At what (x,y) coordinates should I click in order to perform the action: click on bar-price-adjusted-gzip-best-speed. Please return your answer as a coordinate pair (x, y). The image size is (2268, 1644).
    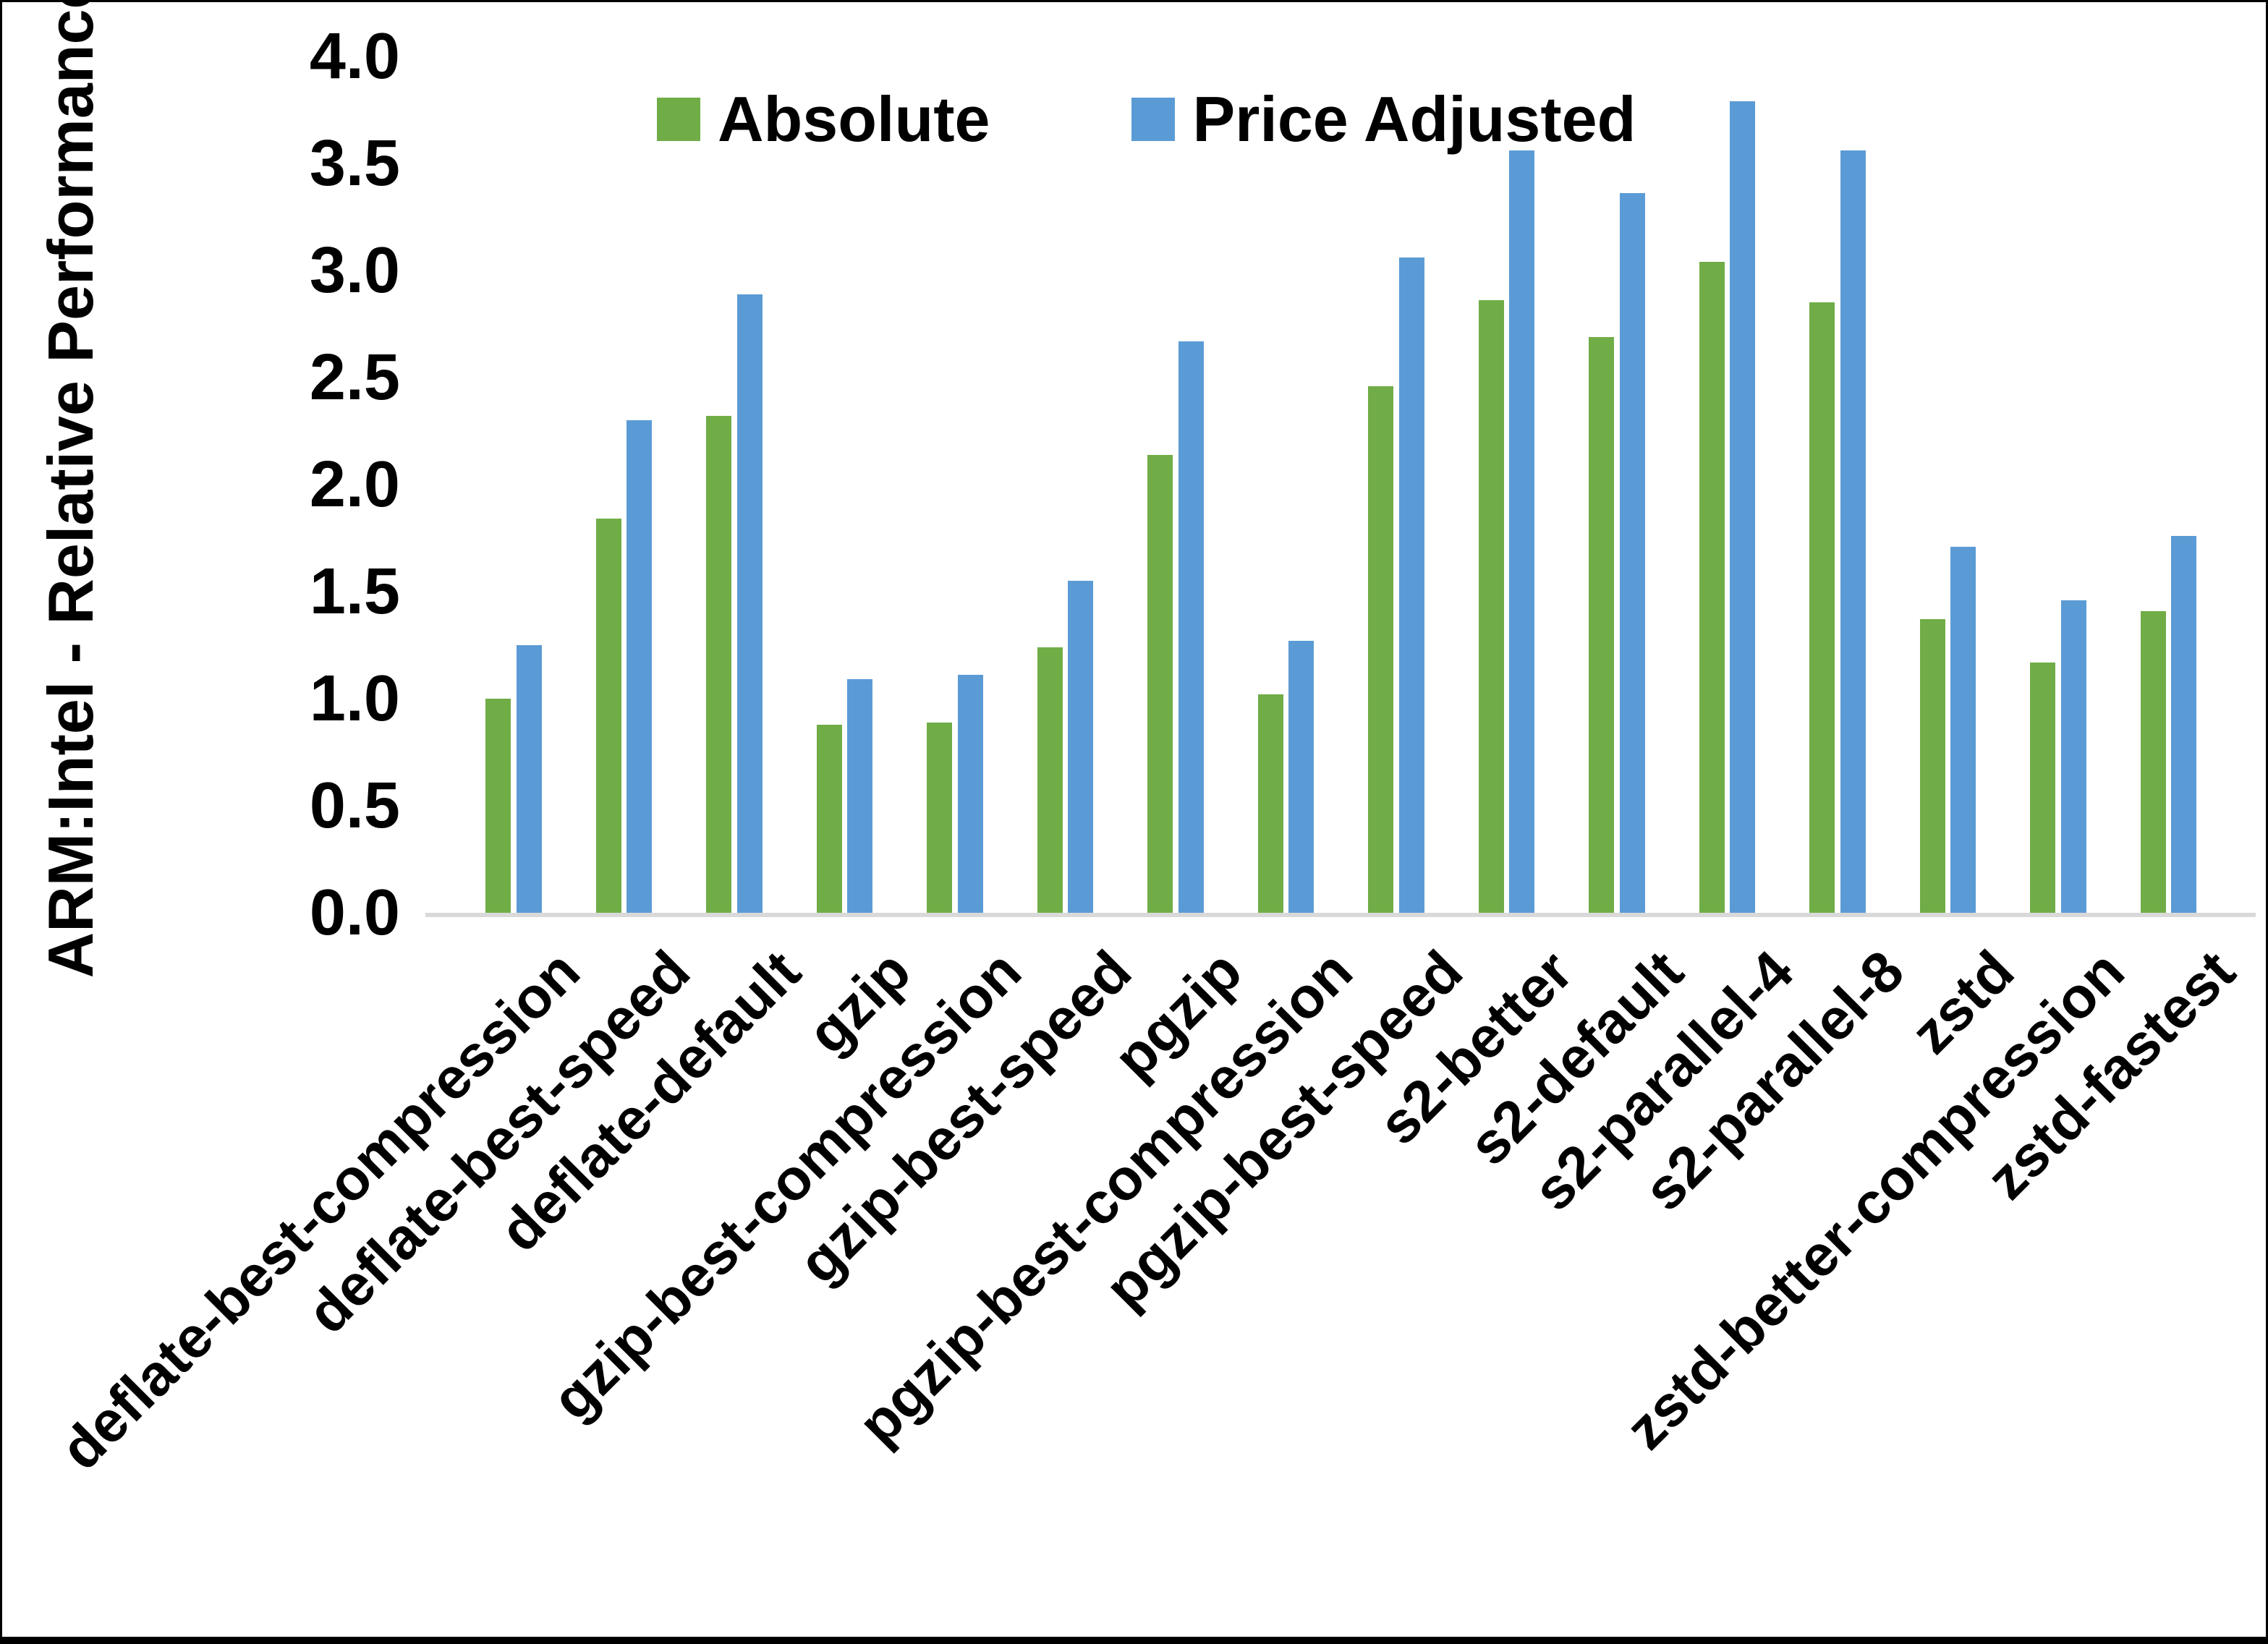
    Looking at the image, I should click on (1080, 747).